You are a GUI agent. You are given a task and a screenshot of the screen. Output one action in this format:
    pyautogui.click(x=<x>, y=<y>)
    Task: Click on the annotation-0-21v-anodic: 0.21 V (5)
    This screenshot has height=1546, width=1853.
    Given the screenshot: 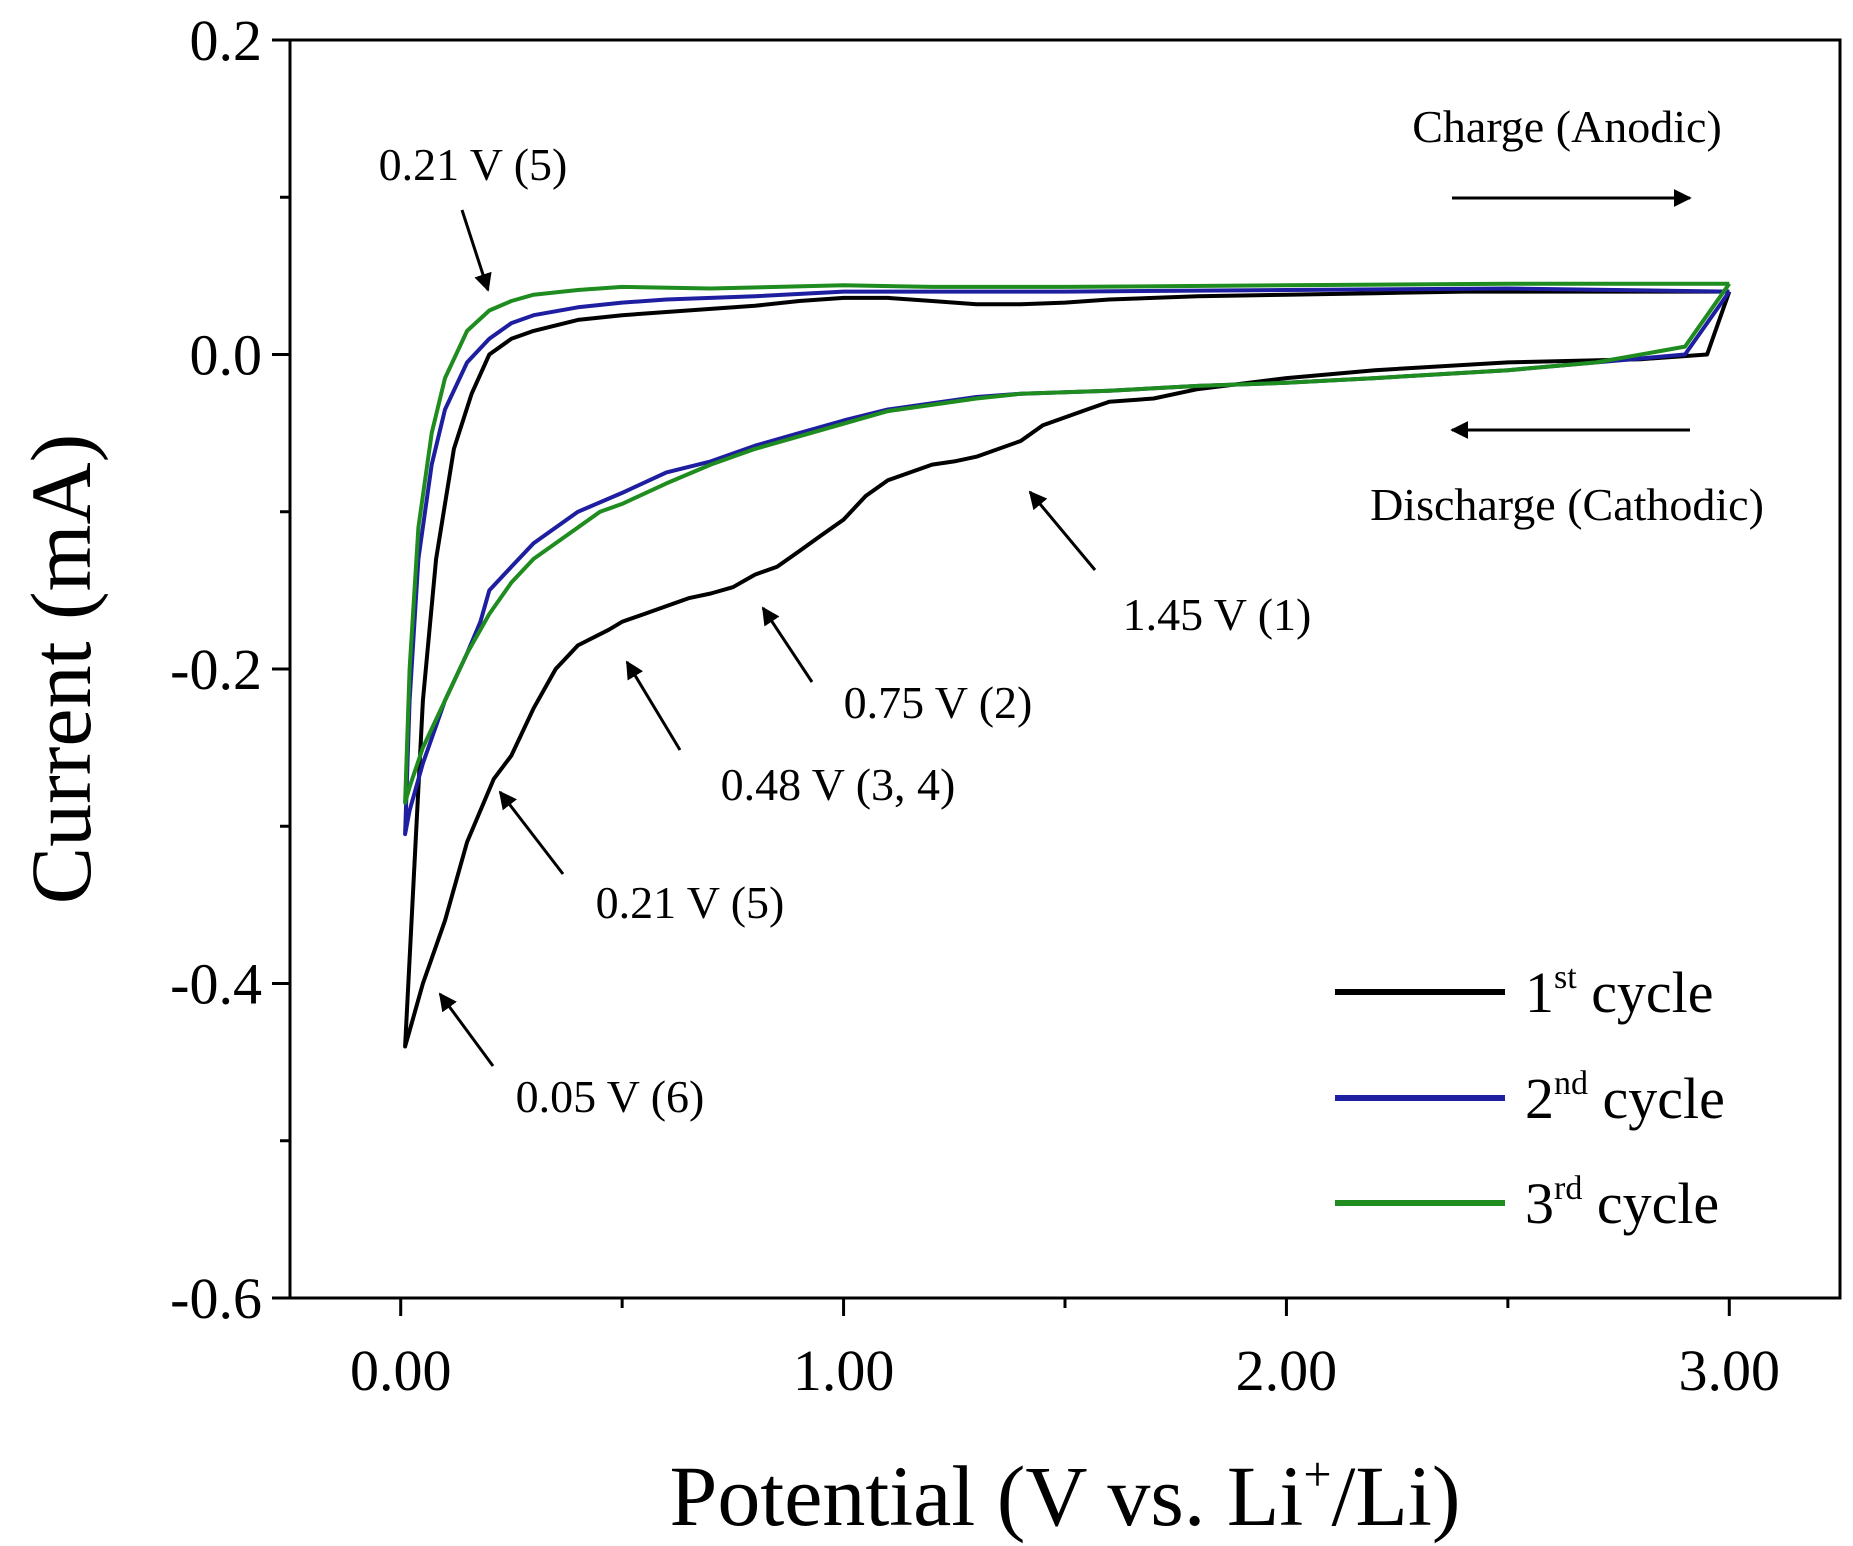 What is the action you would take?
    pyautogui.click(x=473, y=164)
    